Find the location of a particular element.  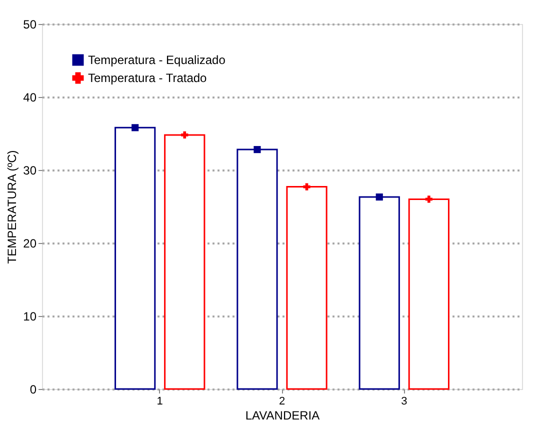

y-tick-label: 50 is located at coordinates (30, 25).